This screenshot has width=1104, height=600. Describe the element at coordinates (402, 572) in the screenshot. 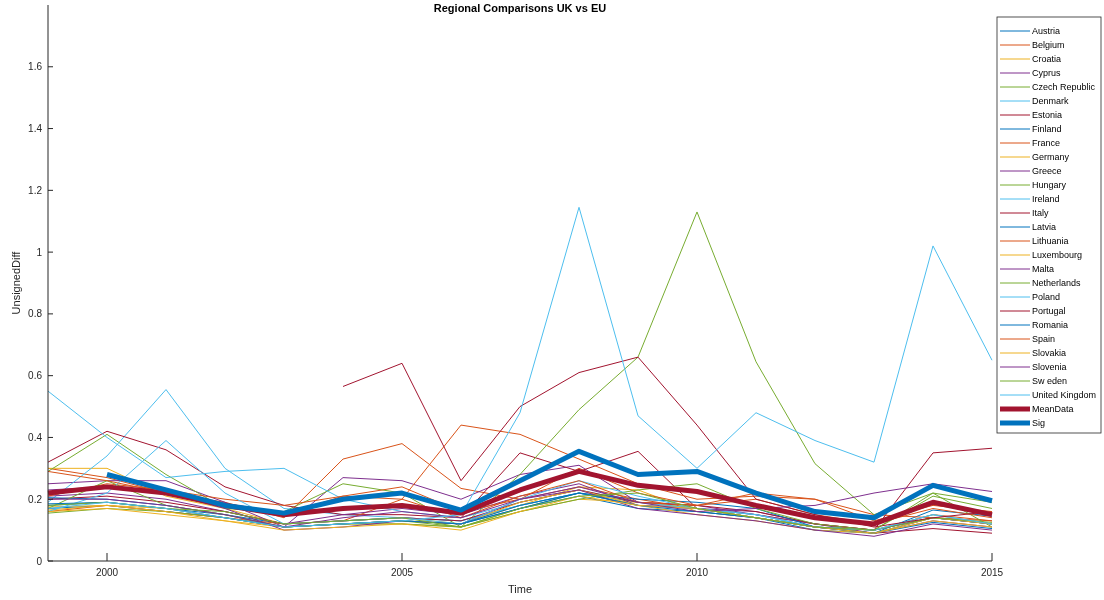

I see `x-tick-label: 2005` at that location.